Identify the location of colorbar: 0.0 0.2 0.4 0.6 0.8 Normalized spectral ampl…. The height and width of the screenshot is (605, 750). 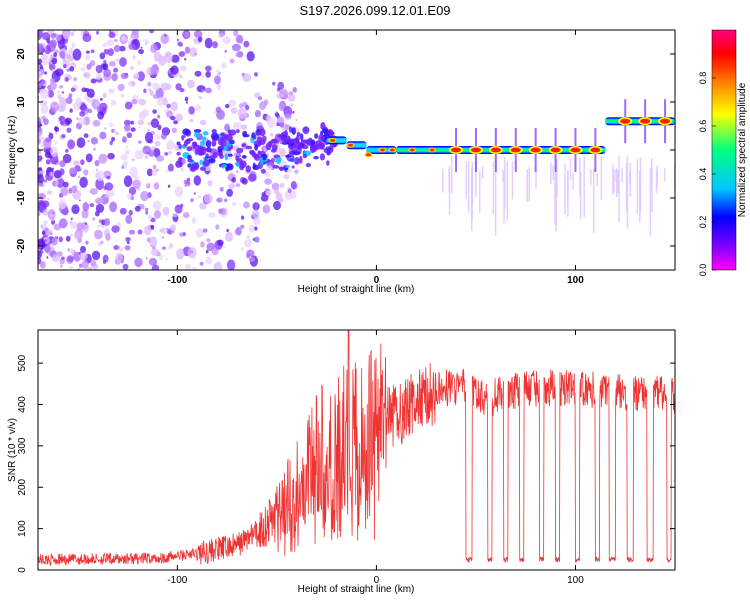
(723, 152).